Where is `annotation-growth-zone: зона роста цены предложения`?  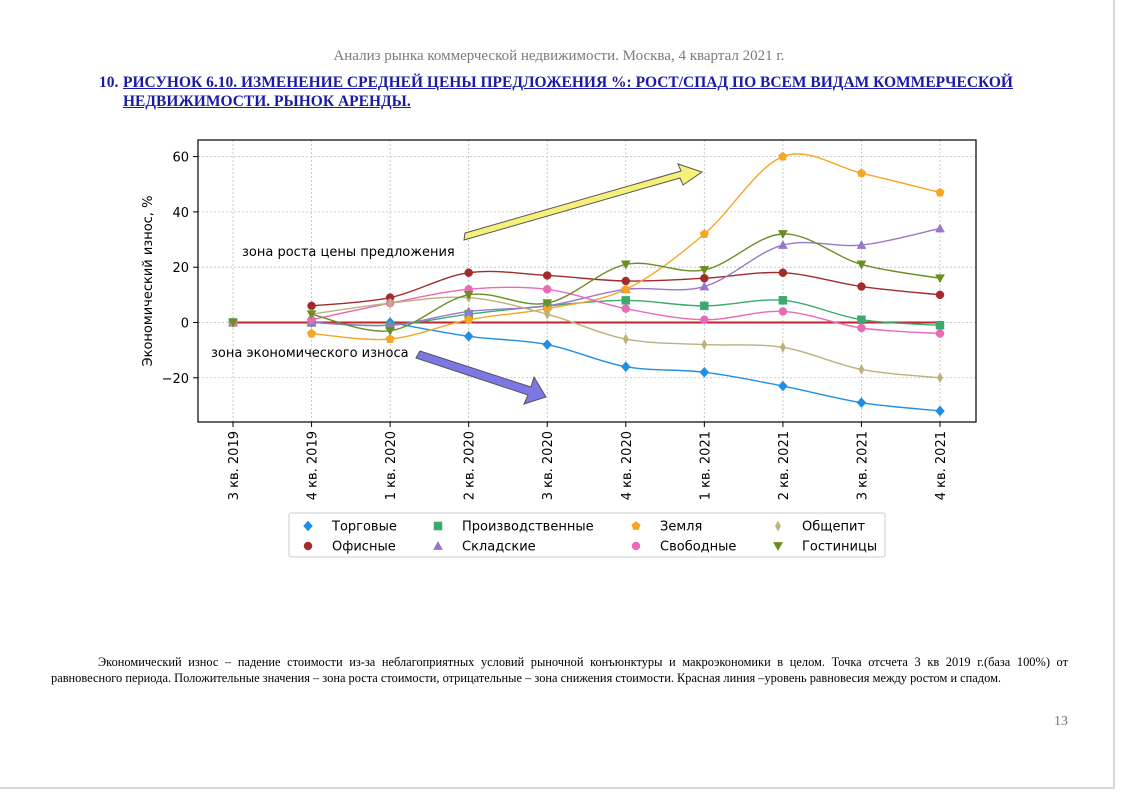 annotation-growth-zone: зона роста цены предложения is located at coordinates (348, 252).